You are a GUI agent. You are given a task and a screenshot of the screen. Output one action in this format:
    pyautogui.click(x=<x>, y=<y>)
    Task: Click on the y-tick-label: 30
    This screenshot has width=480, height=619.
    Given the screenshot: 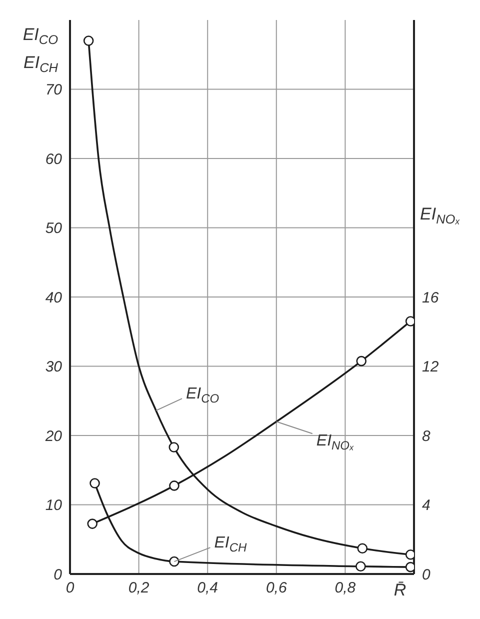 What is the action you would take?
    pyautogui.click(x=54, y=367)
    